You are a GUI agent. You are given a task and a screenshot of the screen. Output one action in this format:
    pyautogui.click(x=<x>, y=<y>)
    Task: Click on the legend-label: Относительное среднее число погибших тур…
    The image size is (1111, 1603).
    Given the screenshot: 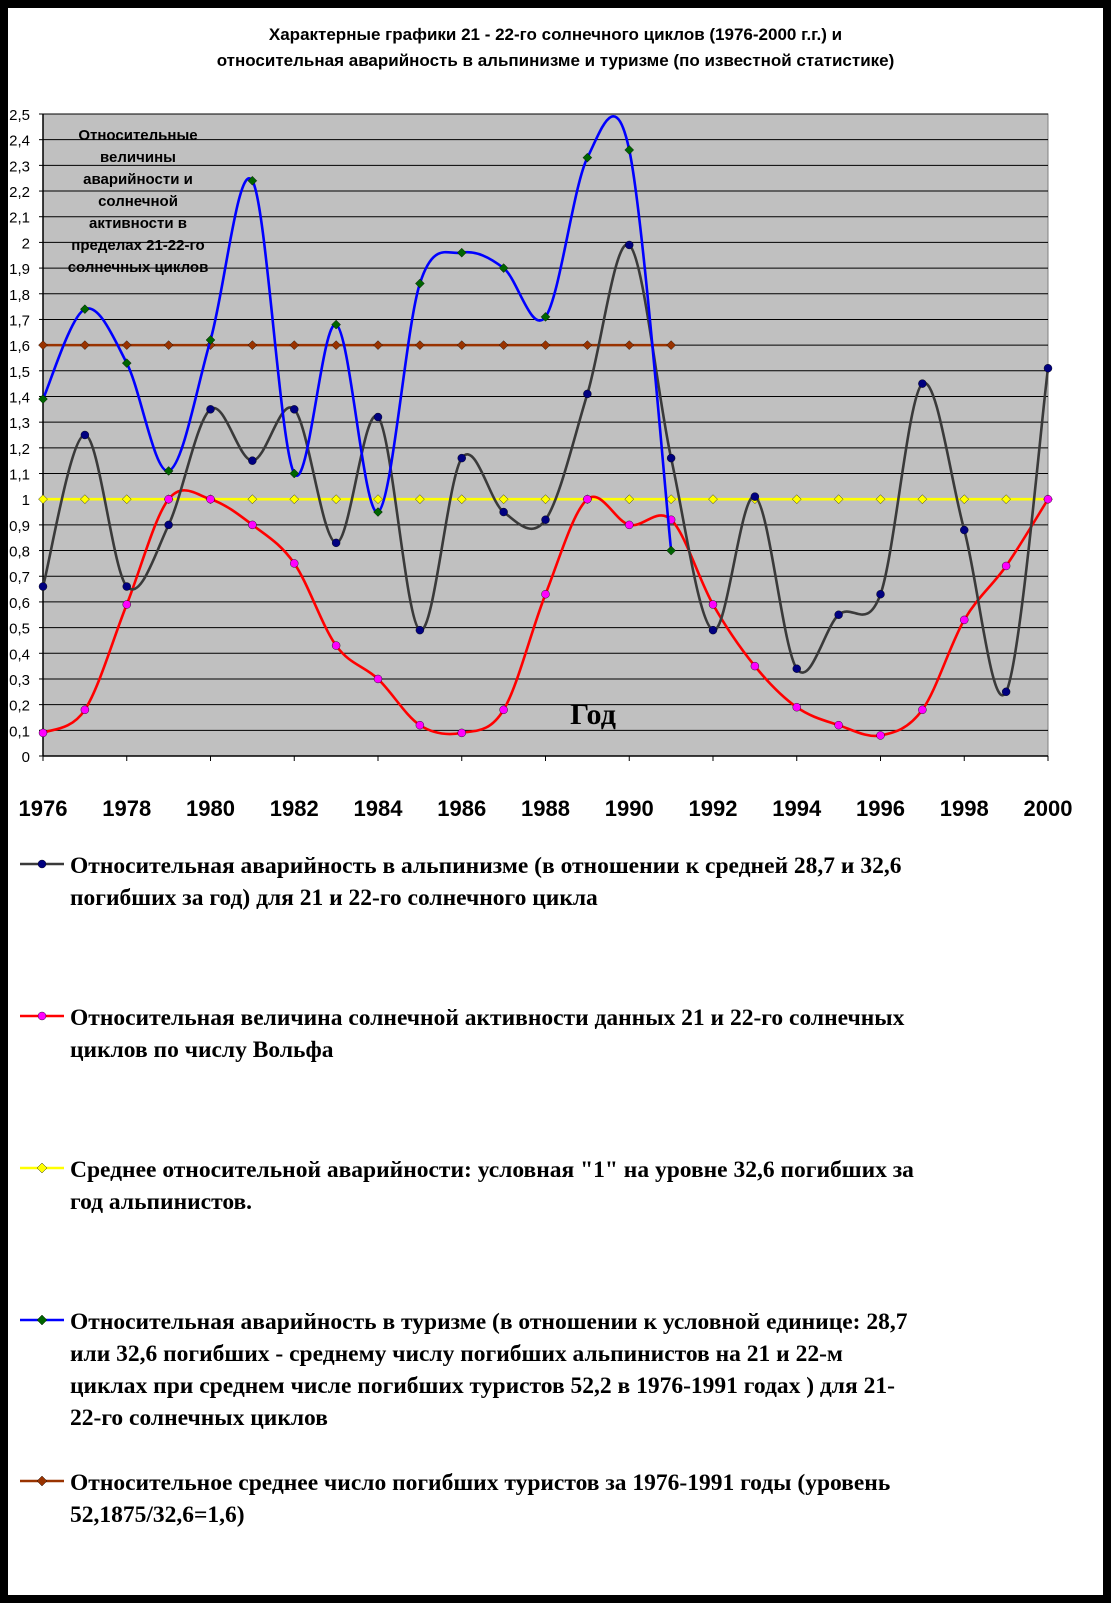 What is the action you would take?
    pyautogui.click(x=585, y=1499)
    